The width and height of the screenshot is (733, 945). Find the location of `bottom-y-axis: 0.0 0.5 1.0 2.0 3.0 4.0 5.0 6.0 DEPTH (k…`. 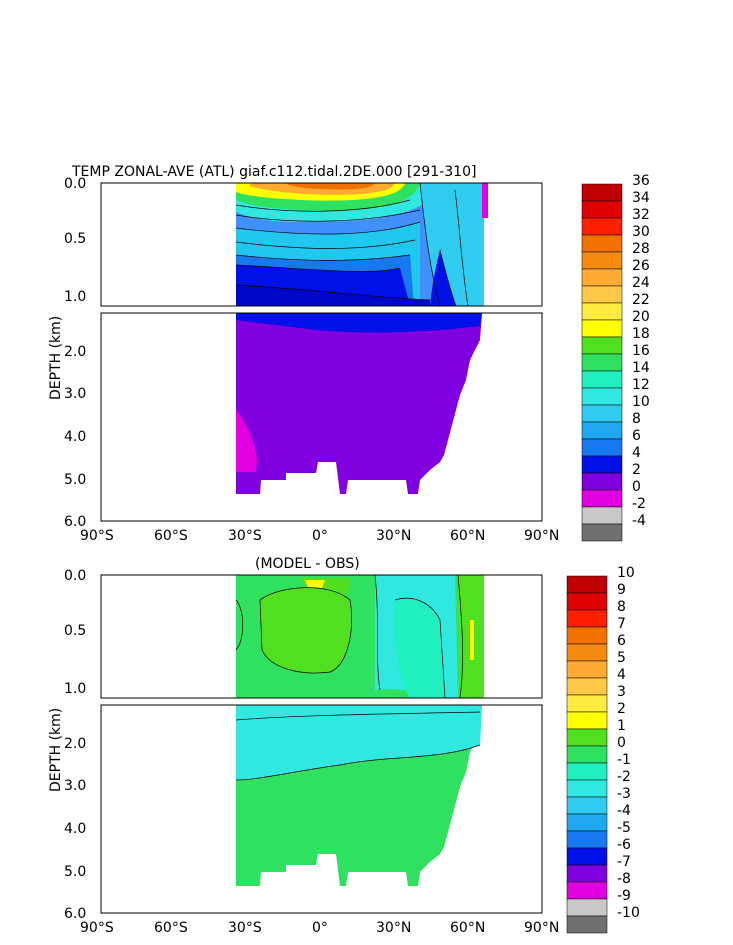

bottom-y-axis: 0.0 0.5 1.0 2.0 3.0 4.0 5.0 6.0 DEPTH (k… is located at coordinates (67, 745).